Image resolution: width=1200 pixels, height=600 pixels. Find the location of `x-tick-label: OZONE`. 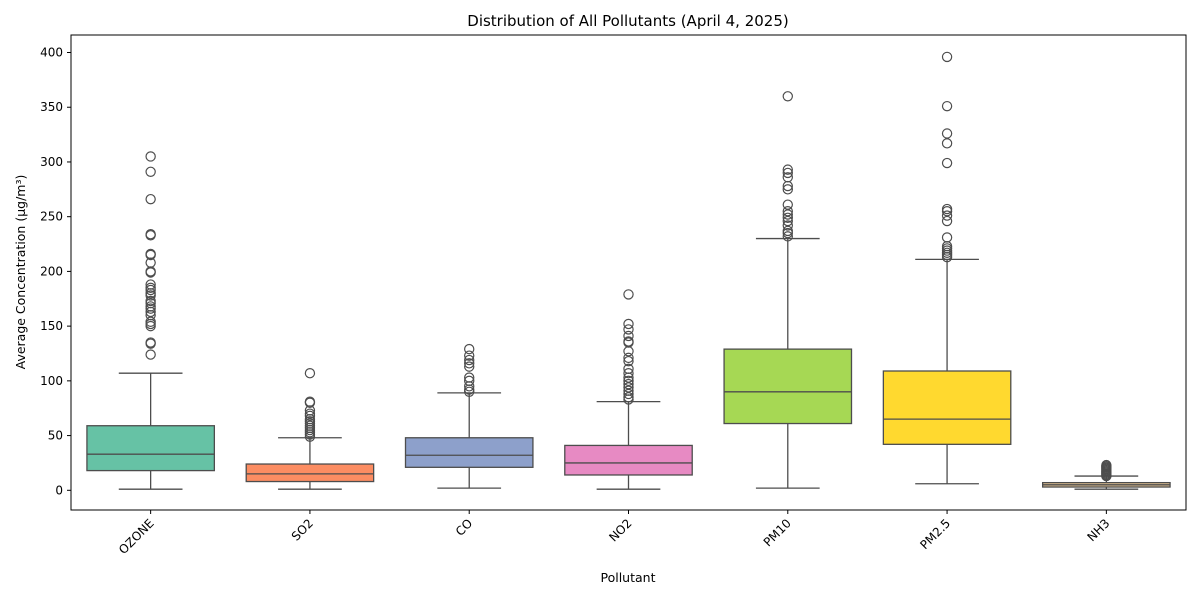

x-tick-label: OZONE is located at coordinates (136, 536).